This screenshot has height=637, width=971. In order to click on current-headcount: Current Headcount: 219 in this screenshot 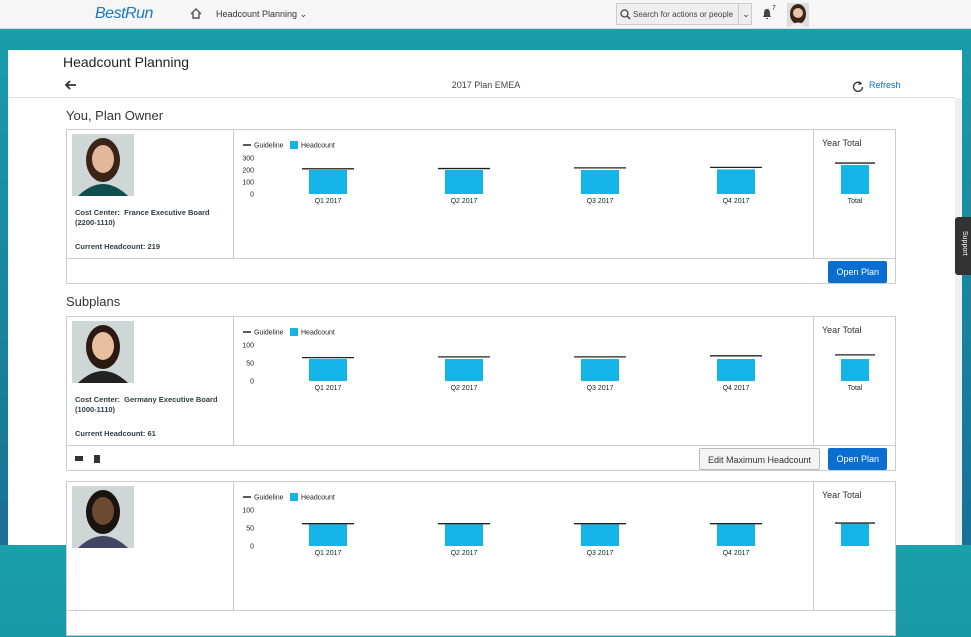, I will do `click(117, 246)`.